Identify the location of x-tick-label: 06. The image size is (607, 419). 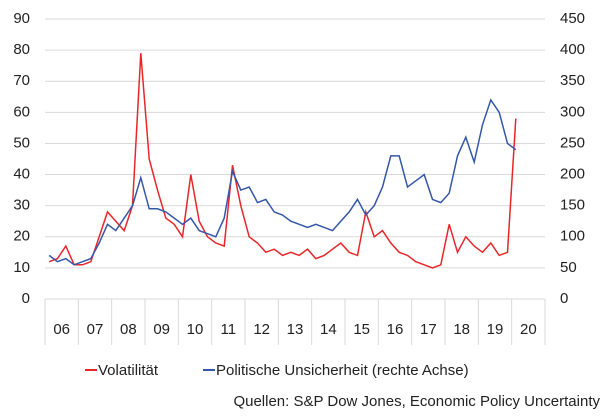
(61, 329).